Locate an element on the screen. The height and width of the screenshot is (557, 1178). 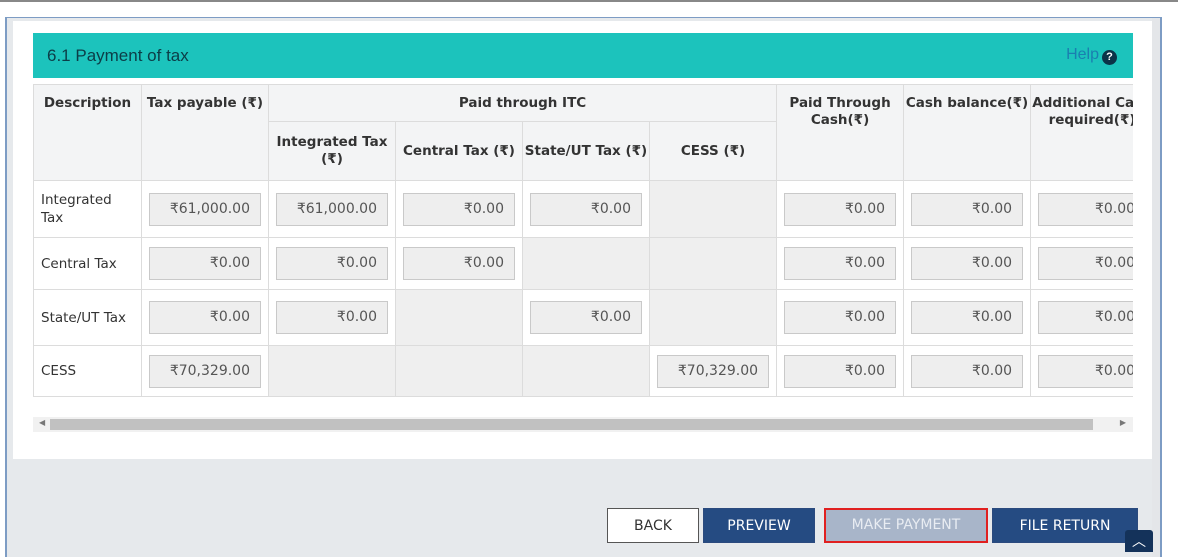
cell-payable: ₹70,329.00 is located at coordinates (205, 371).